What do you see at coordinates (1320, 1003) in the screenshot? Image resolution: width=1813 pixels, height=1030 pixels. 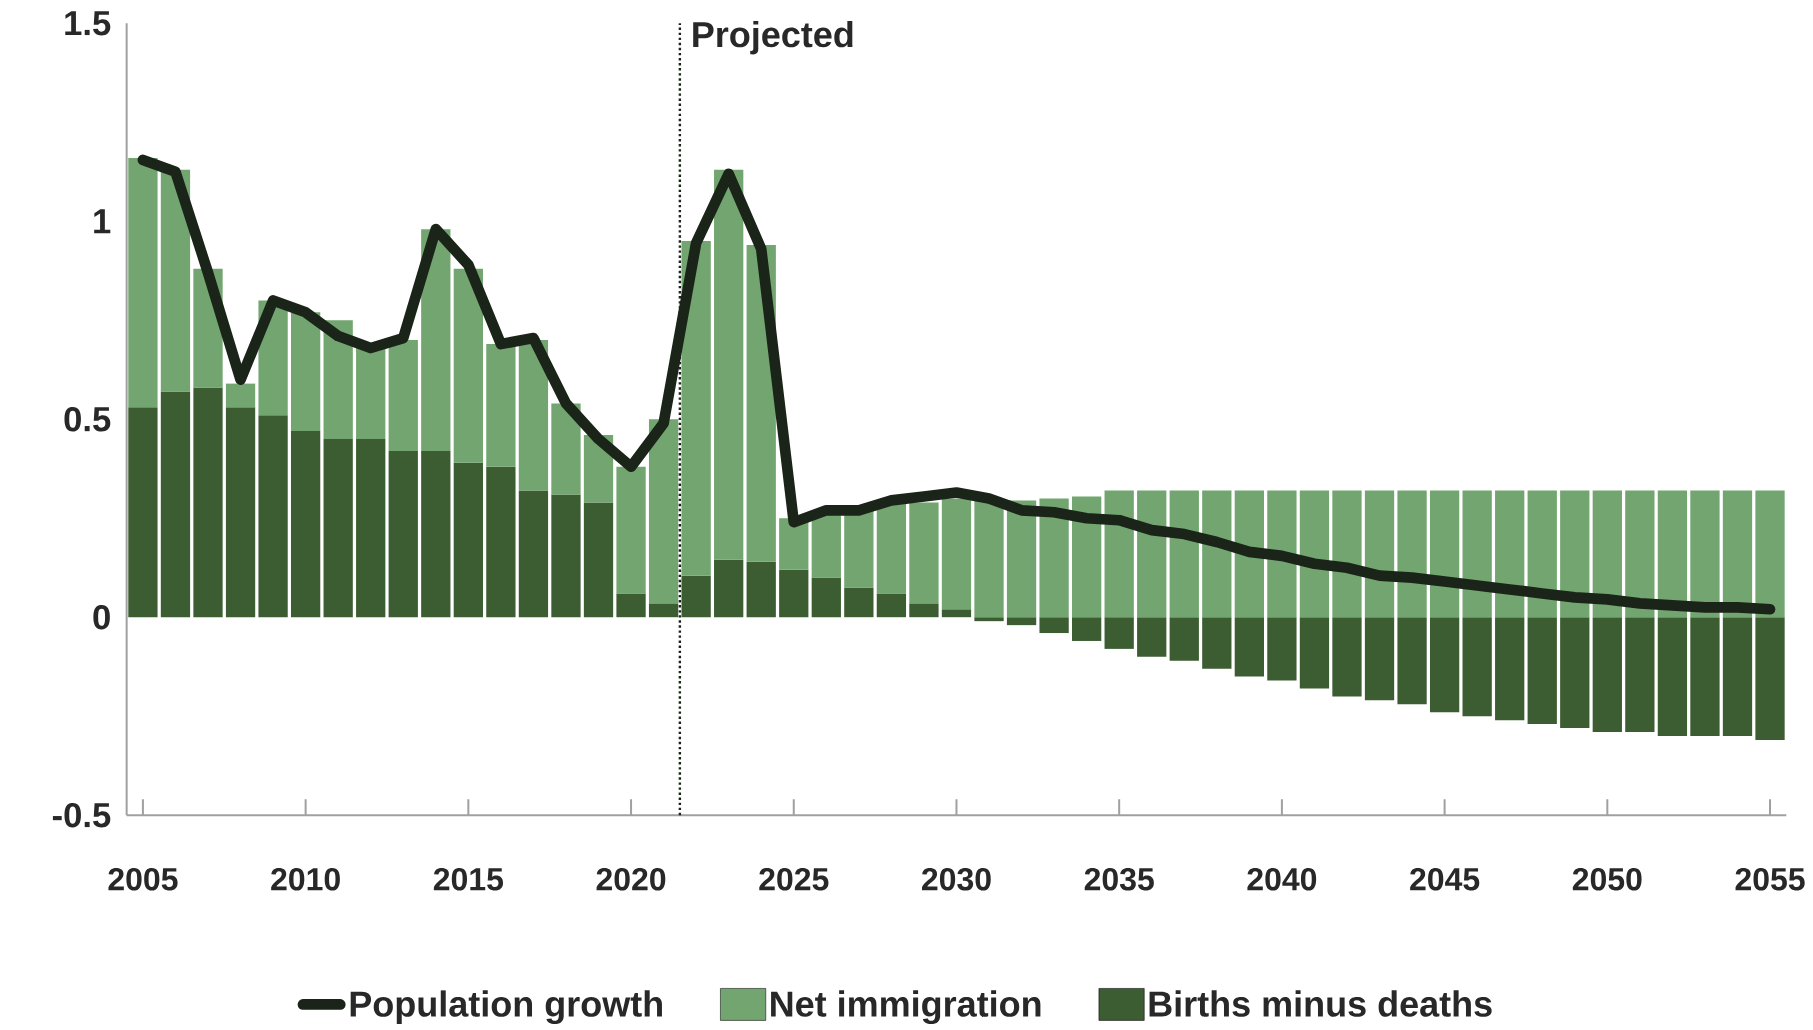 I see `legend-label: Births minus deaths` at bounding box center [1320, 1003].